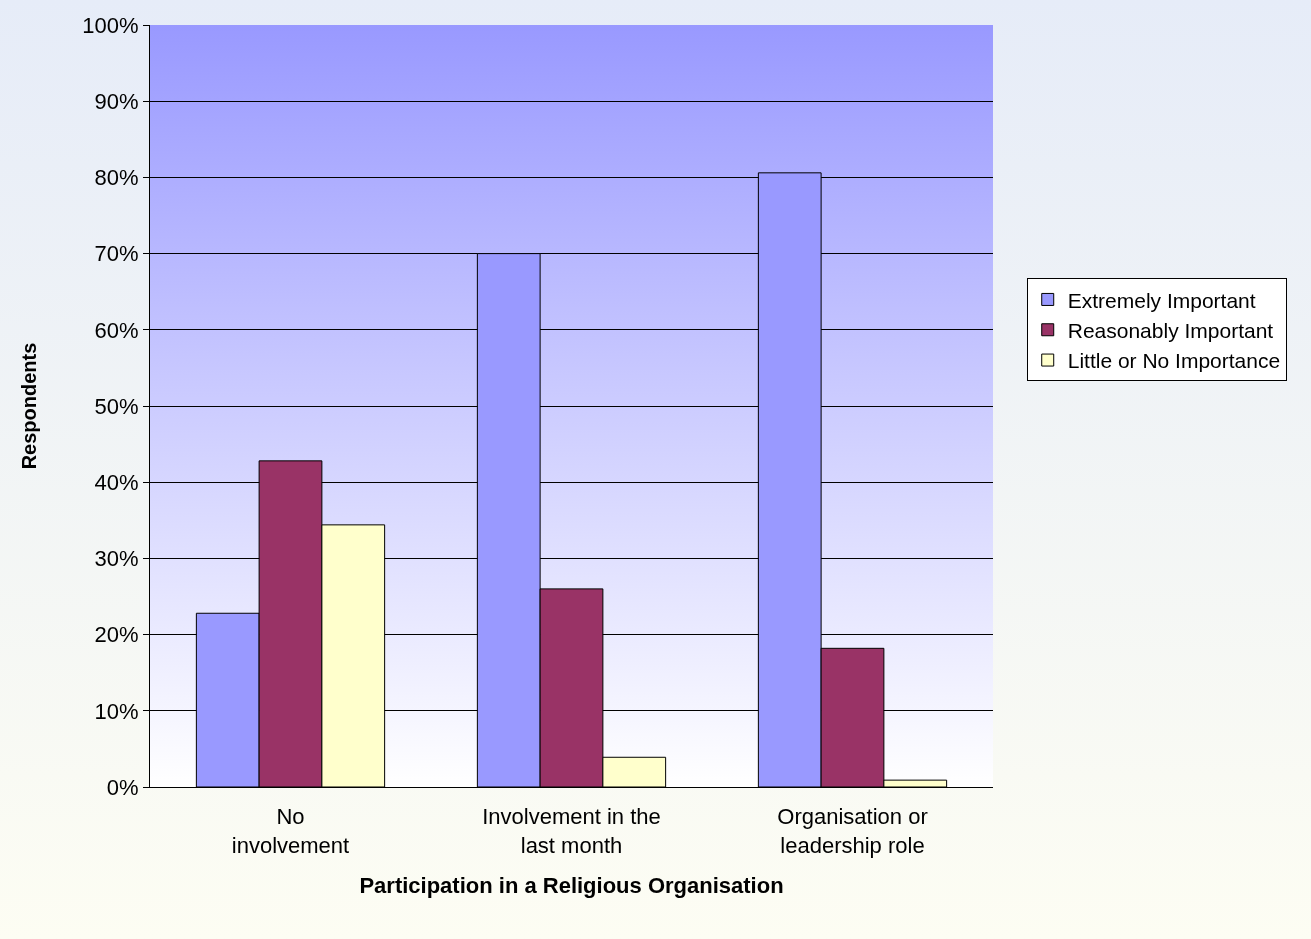 This screenshot has height=939, width=1311. What do you see at coordinates (116, 330) in the screenshot?
I see `y-tick-label: 60%` at bounding box center [116, 330].